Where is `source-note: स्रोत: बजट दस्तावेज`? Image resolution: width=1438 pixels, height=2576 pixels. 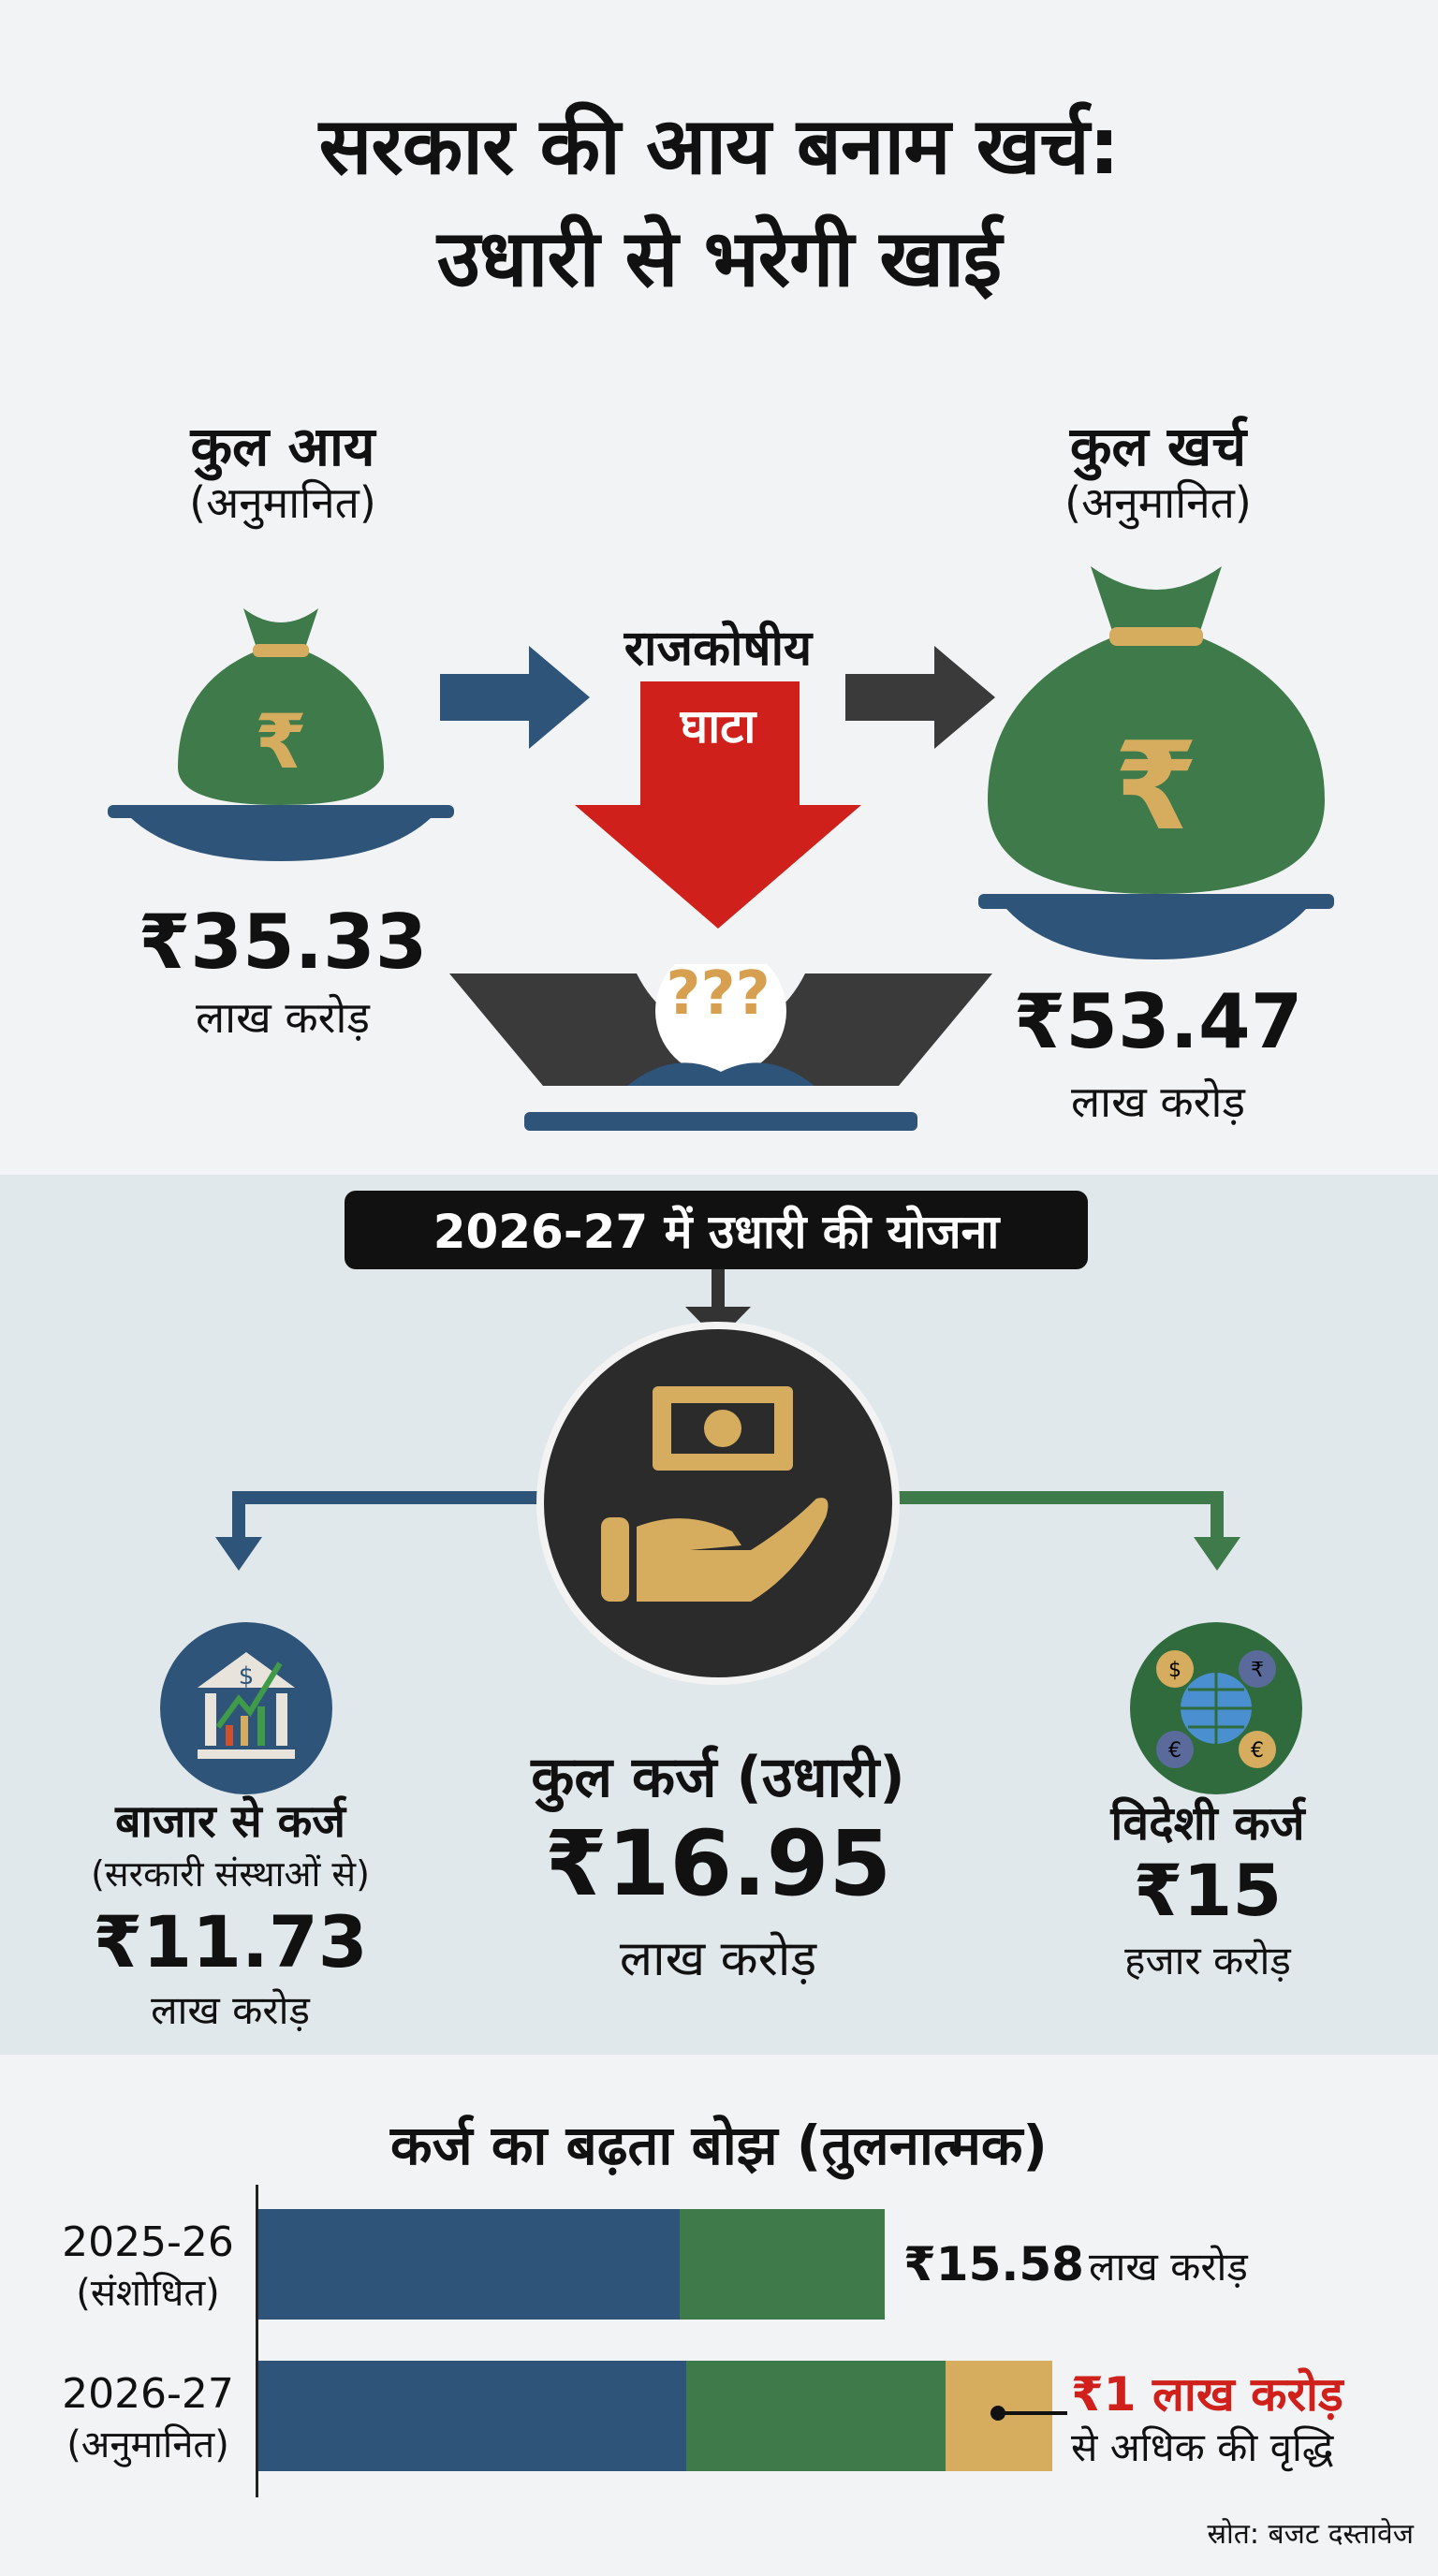
source-note: स्रोत: बजट दस्तावेज is located at coordinates (1310, 2534).